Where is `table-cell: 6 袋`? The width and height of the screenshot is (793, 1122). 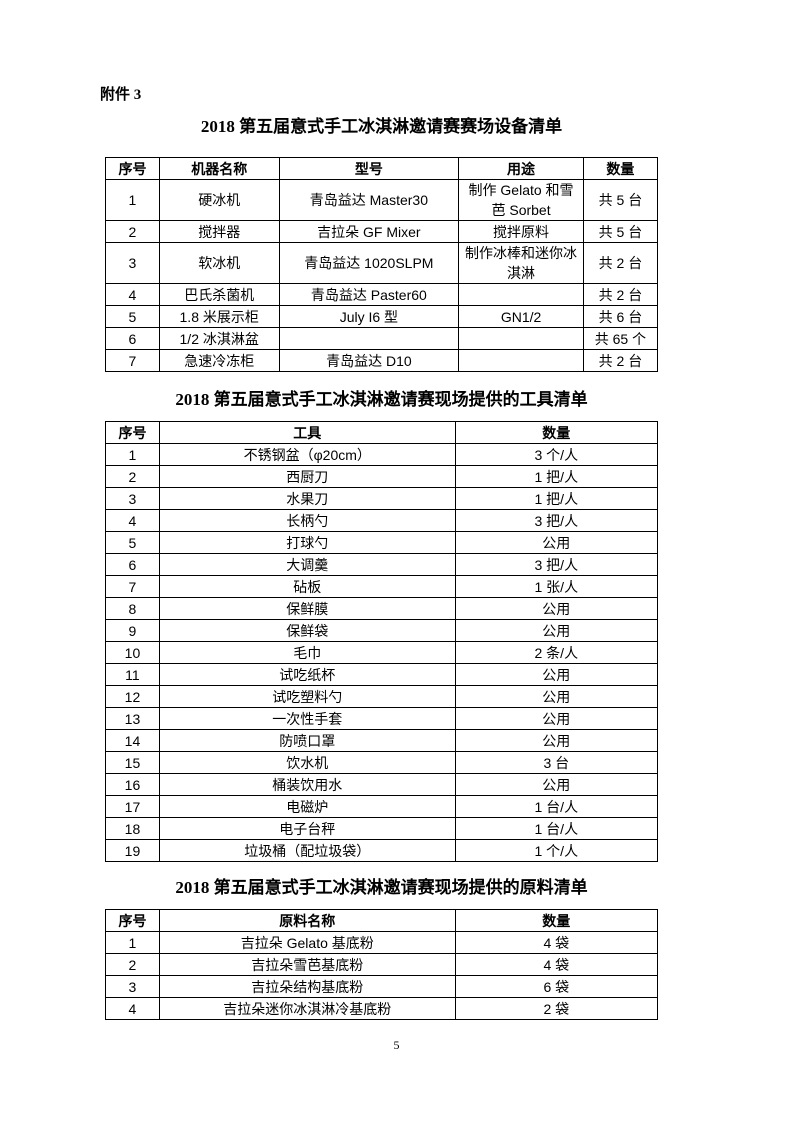 table-cell: 6 袋 is located at coordinates (556, 986).